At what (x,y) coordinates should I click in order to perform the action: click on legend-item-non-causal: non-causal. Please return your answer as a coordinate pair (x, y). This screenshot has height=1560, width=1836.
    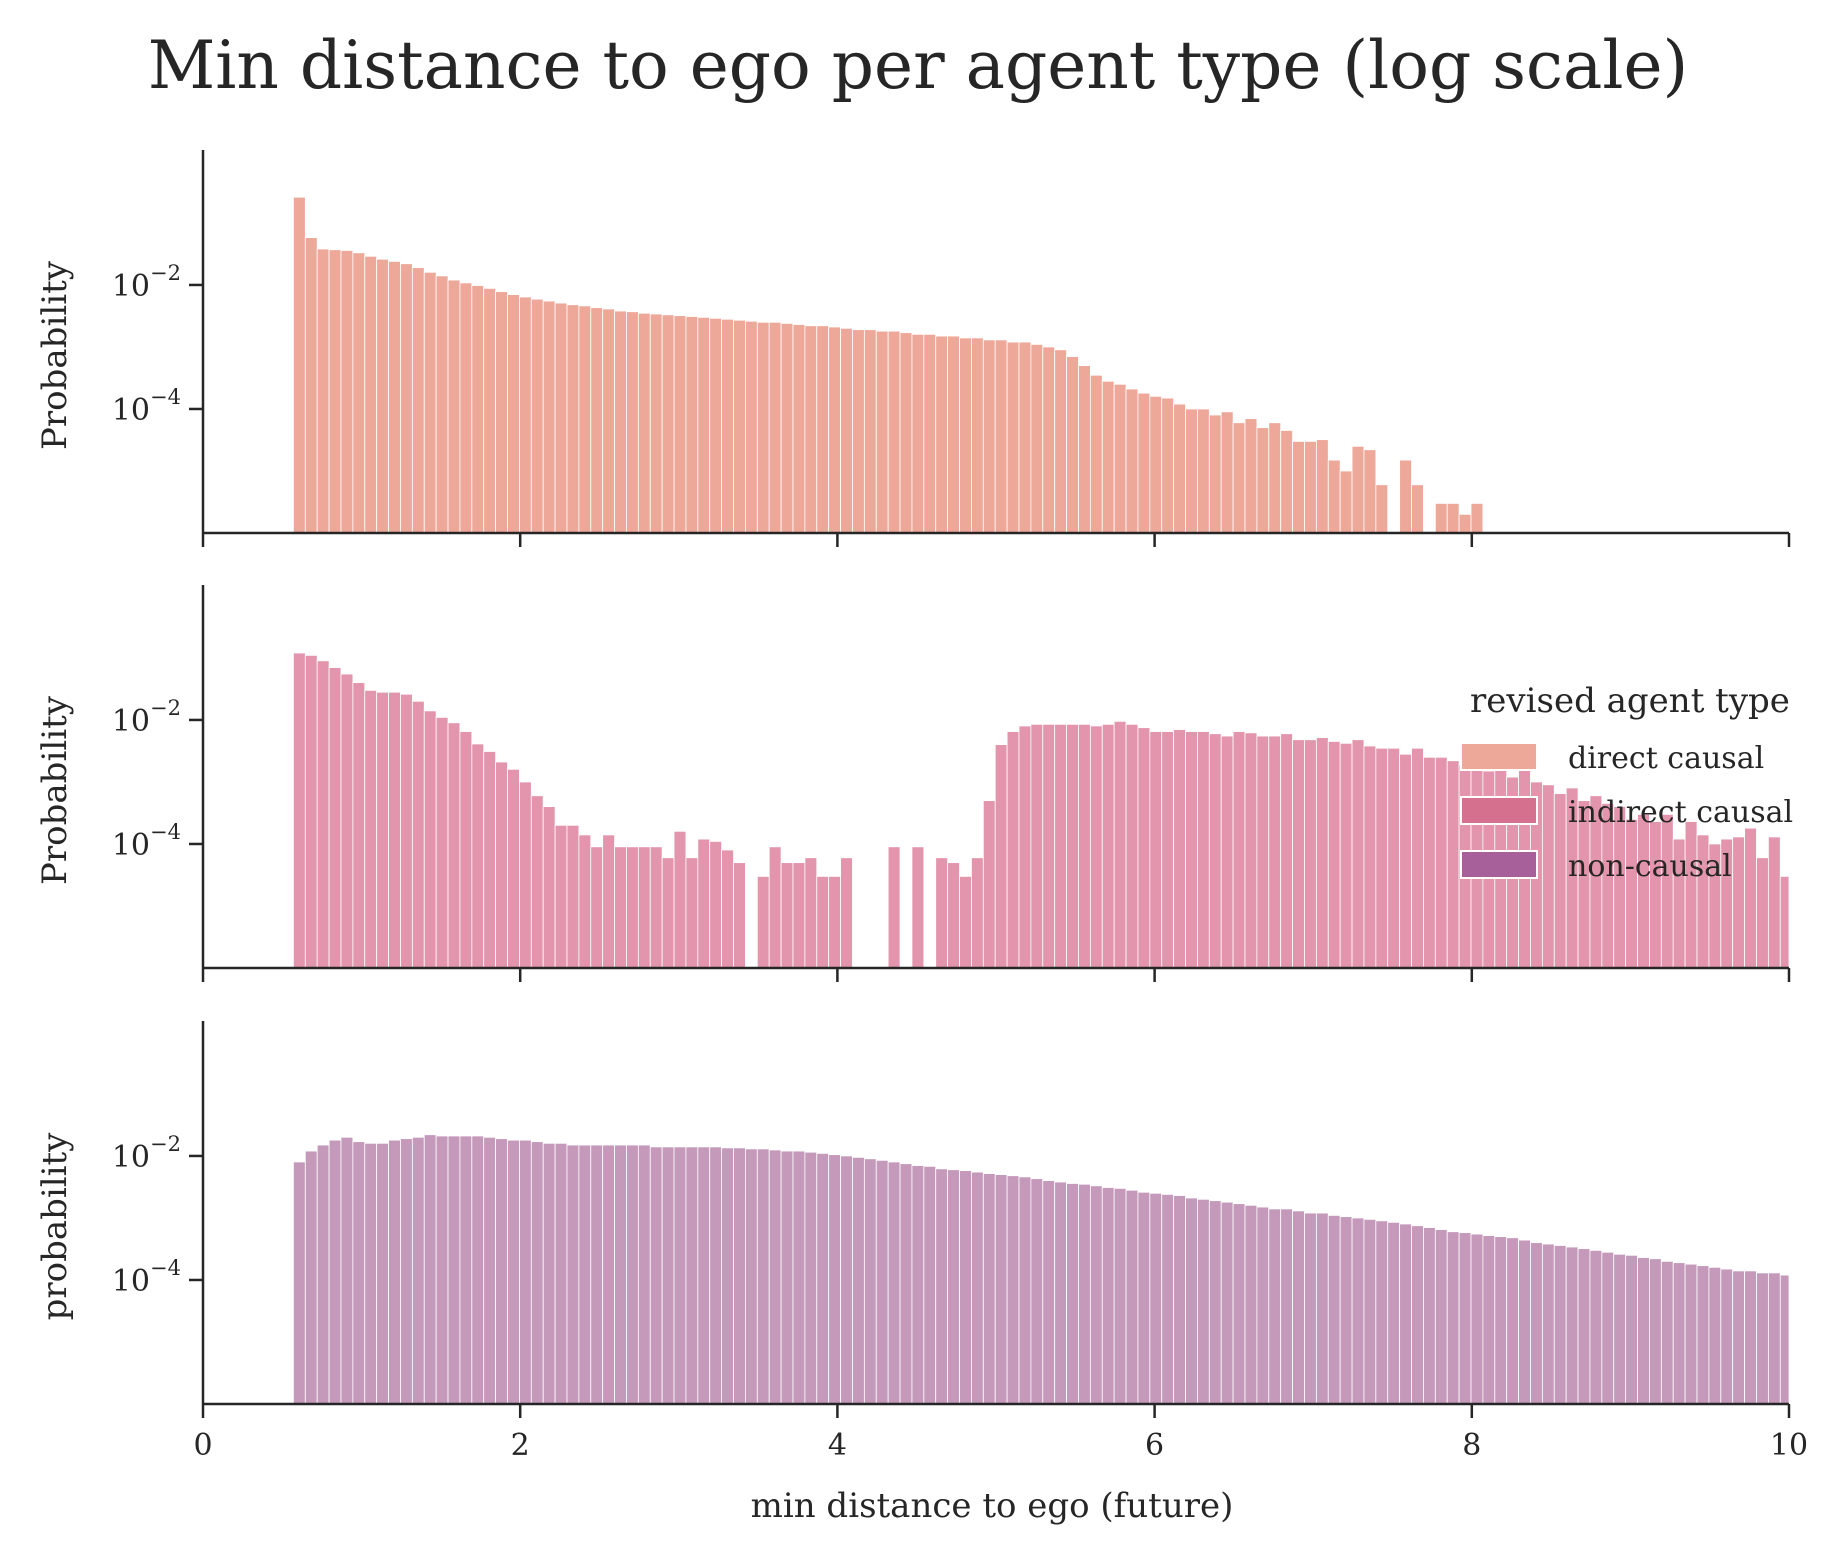
    Looking at the image, I should click on (1596, 866).